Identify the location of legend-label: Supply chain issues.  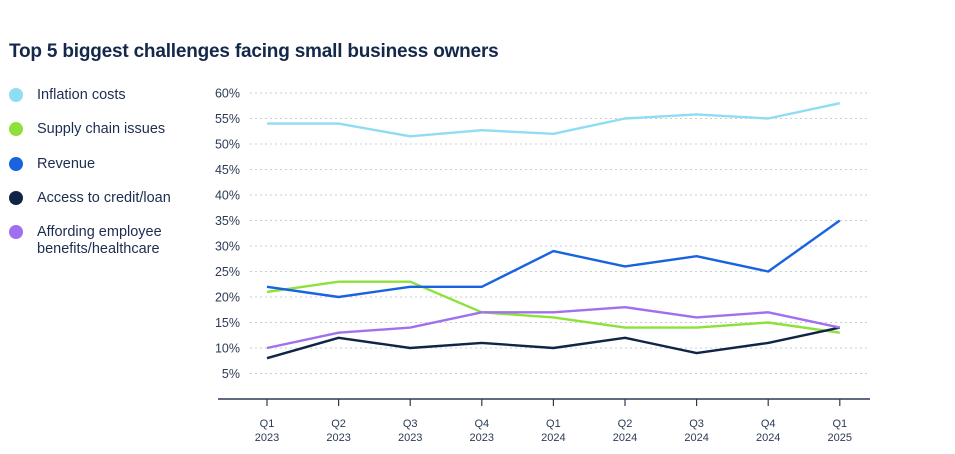
(101, 129).